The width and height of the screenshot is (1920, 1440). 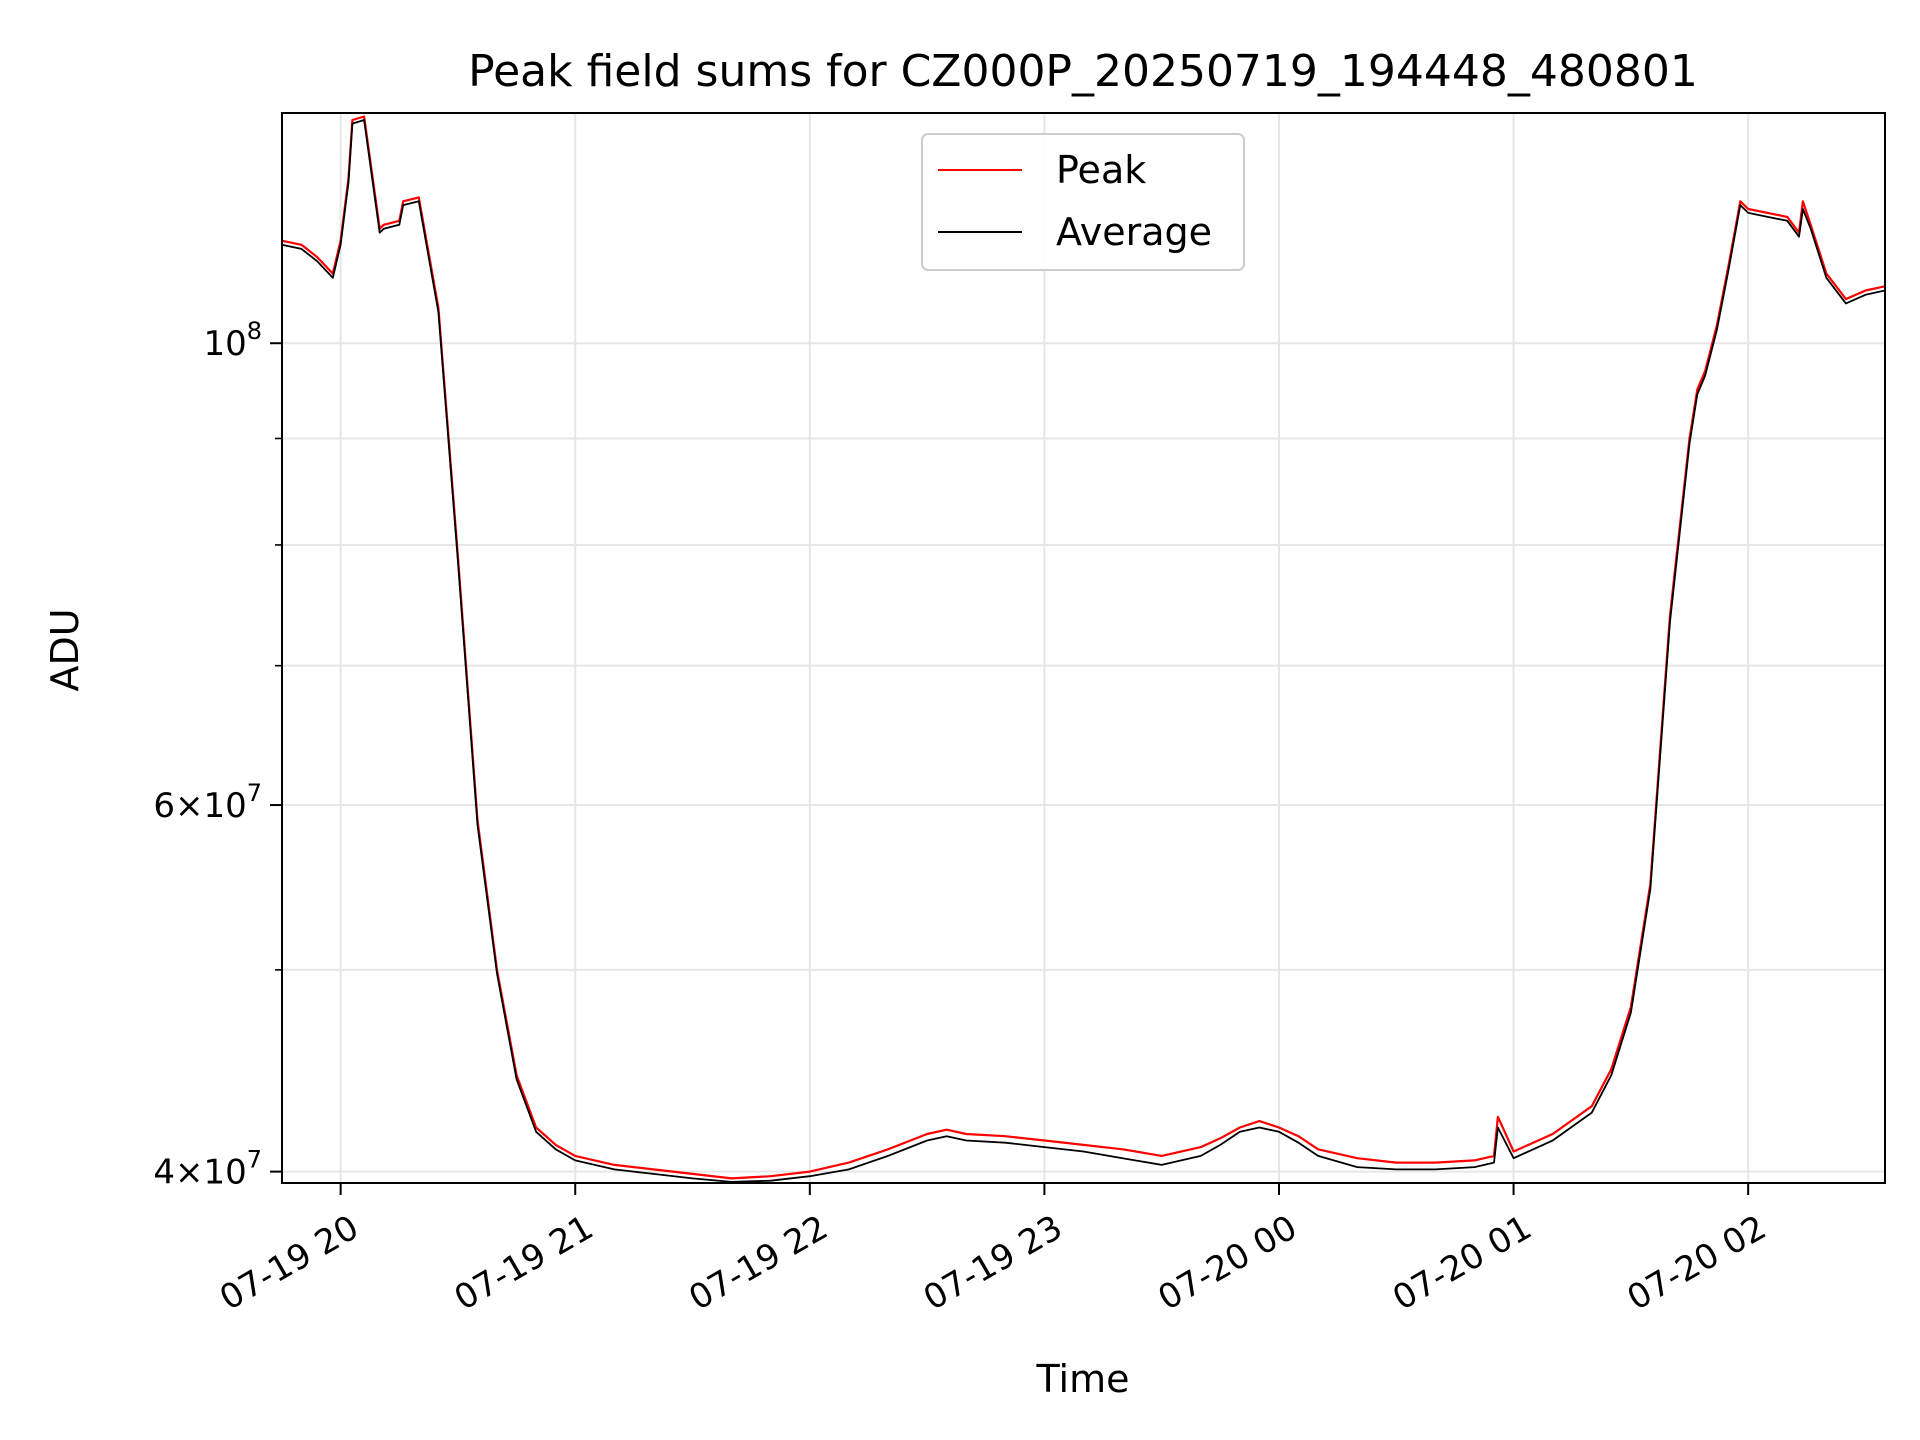 What do you see at coordinates (207, 802) in the screenshot?
I see `y-tick-label: 6×107` at bounding box center [207, 802].